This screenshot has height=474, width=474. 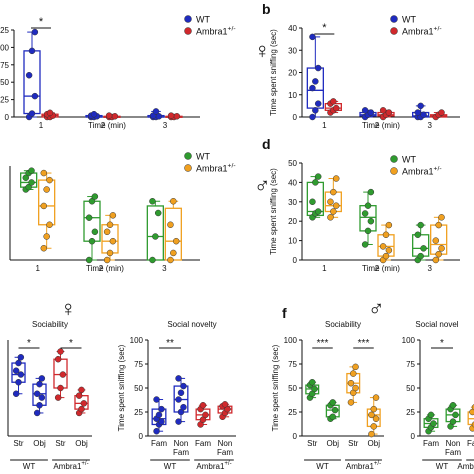 I want to click on significance-label: **, so click(x=170, y=343).